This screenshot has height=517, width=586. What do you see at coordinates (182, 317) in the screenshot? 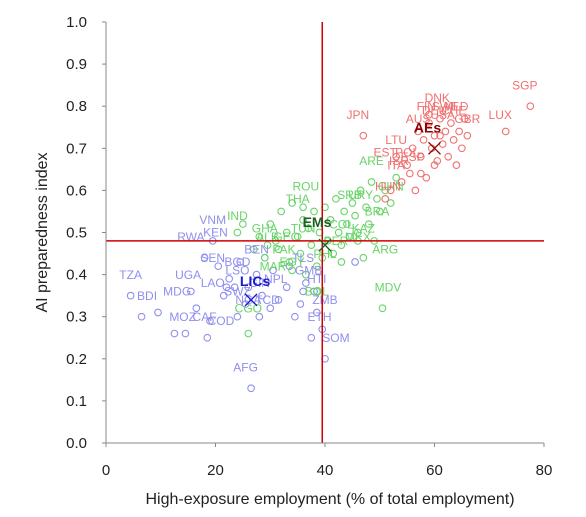
I see `country-label: MOZ` at bounding box center [182, 317].